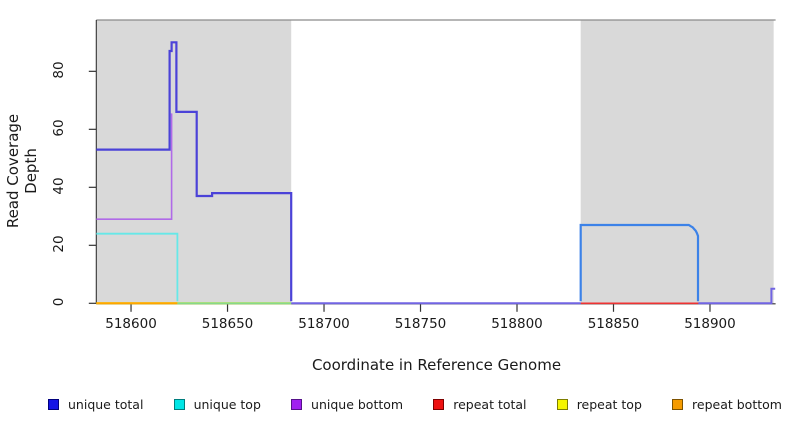 The width and height of the screenshot is (792, 432). Describe the element at coordinates (53, 404) in the screenshot. I see `unique-total-swatch-icon` at that location.